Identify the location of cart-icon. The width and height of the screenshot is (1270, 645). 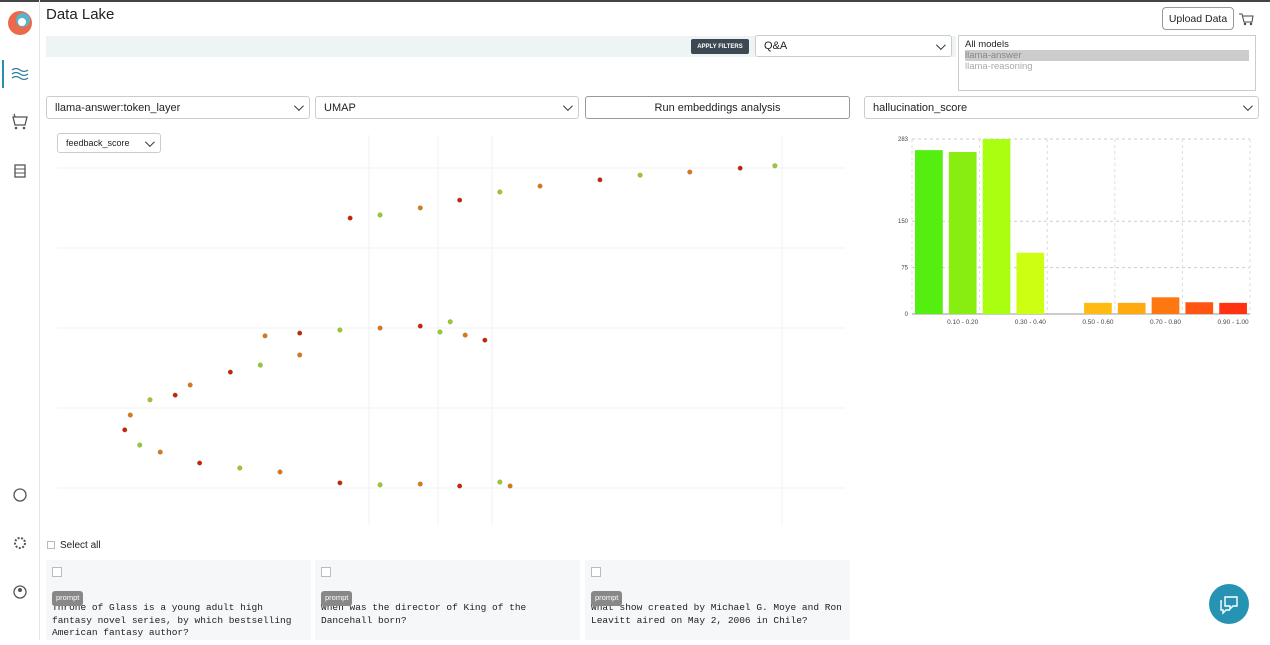
(1246, 19).